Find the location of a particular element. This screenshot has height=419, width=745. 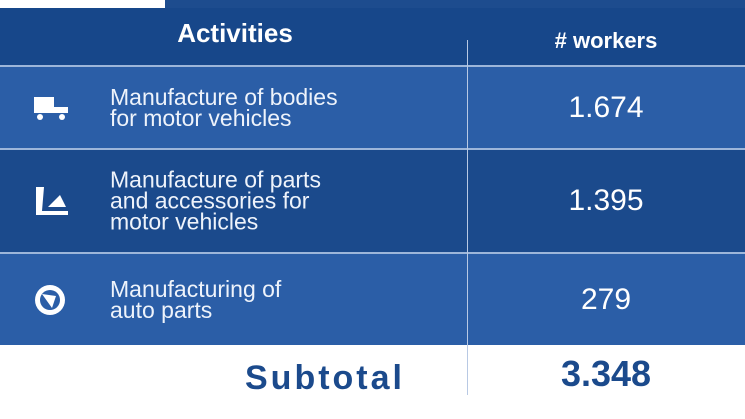

column-divider is located at coordinates (467, 217).